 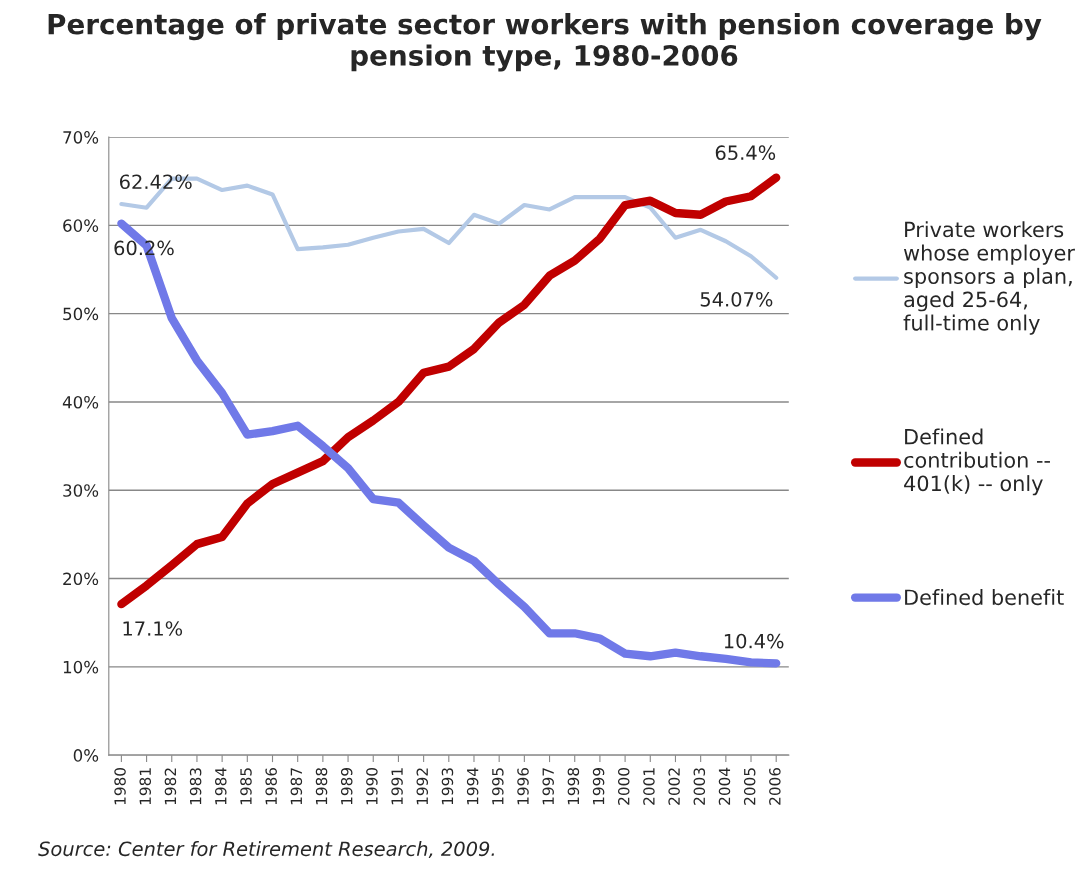 I want to click on x-tick-label: 1990, so click(x=372, y=786).